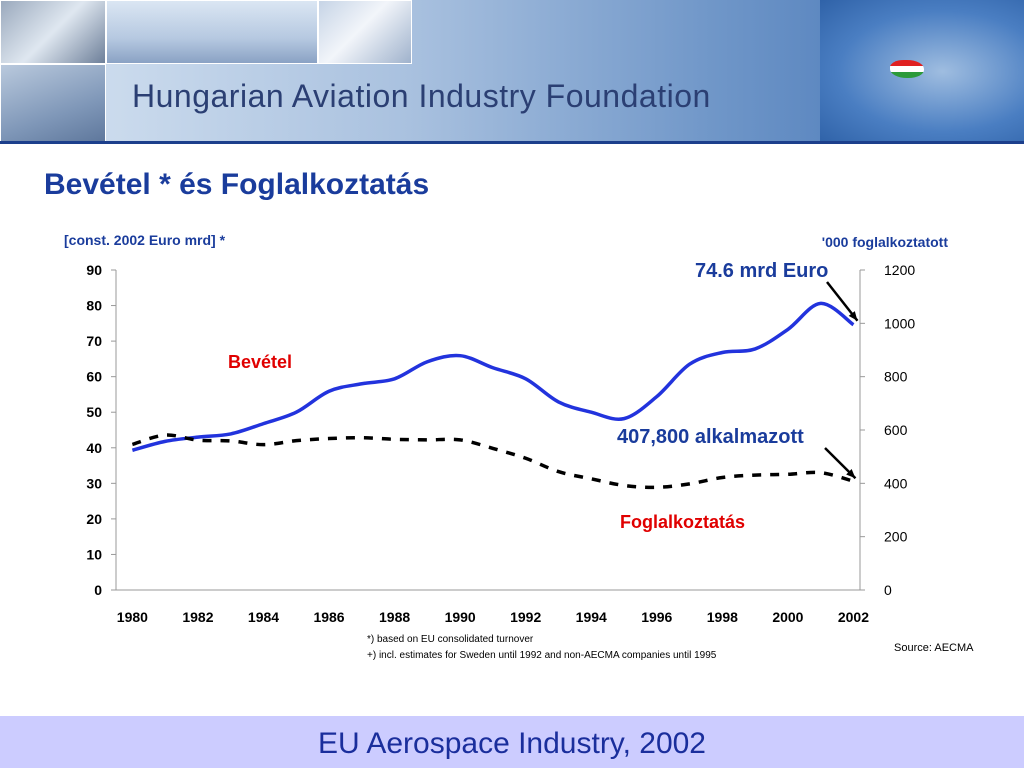 The image size is (1024, 772). I want to click on aircraft-photo, so click(212, 32).